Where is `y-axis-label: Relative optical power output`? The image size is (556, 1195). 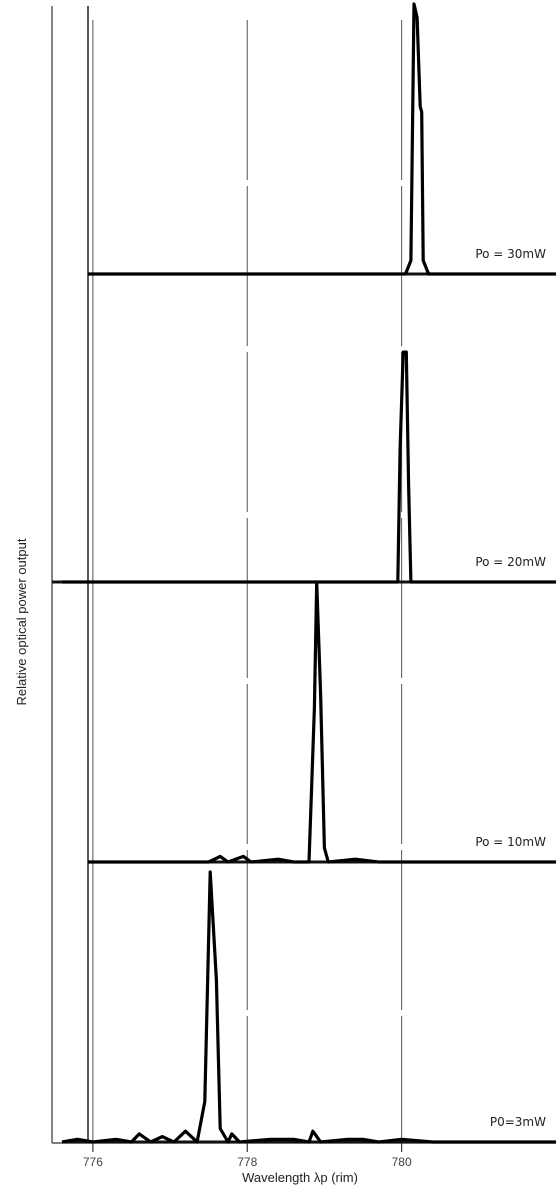
y-axis-label: Relative optical power output is located at coordinates (21, 621).